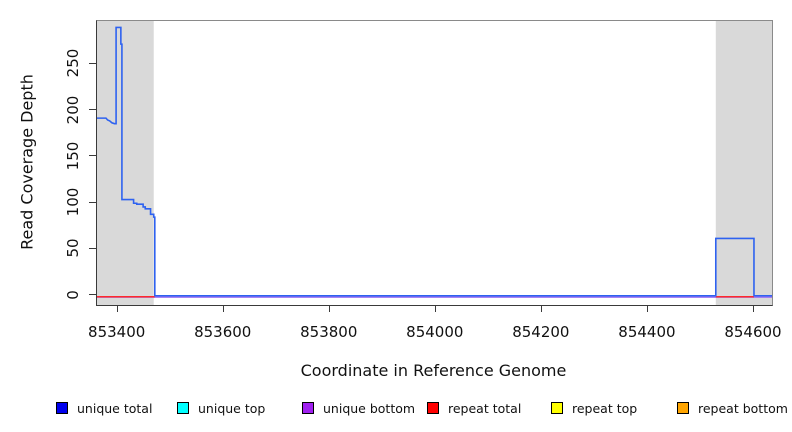  I want to click on y-tick-label: 200, so click(73, 110).